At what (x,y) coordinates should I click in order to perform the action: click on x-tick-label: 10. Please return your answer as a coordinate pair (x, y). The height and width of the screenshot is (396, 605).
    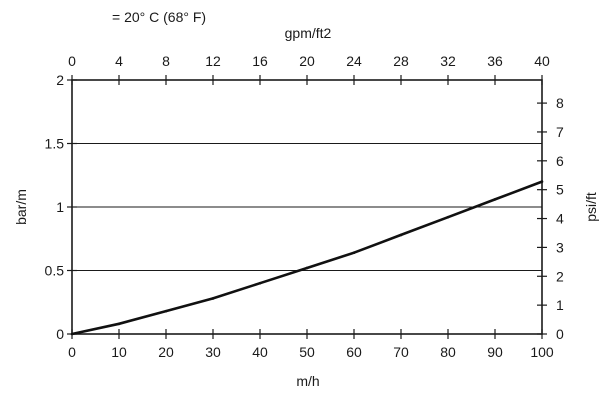
    Looking at the image, I should click on (119, 352).